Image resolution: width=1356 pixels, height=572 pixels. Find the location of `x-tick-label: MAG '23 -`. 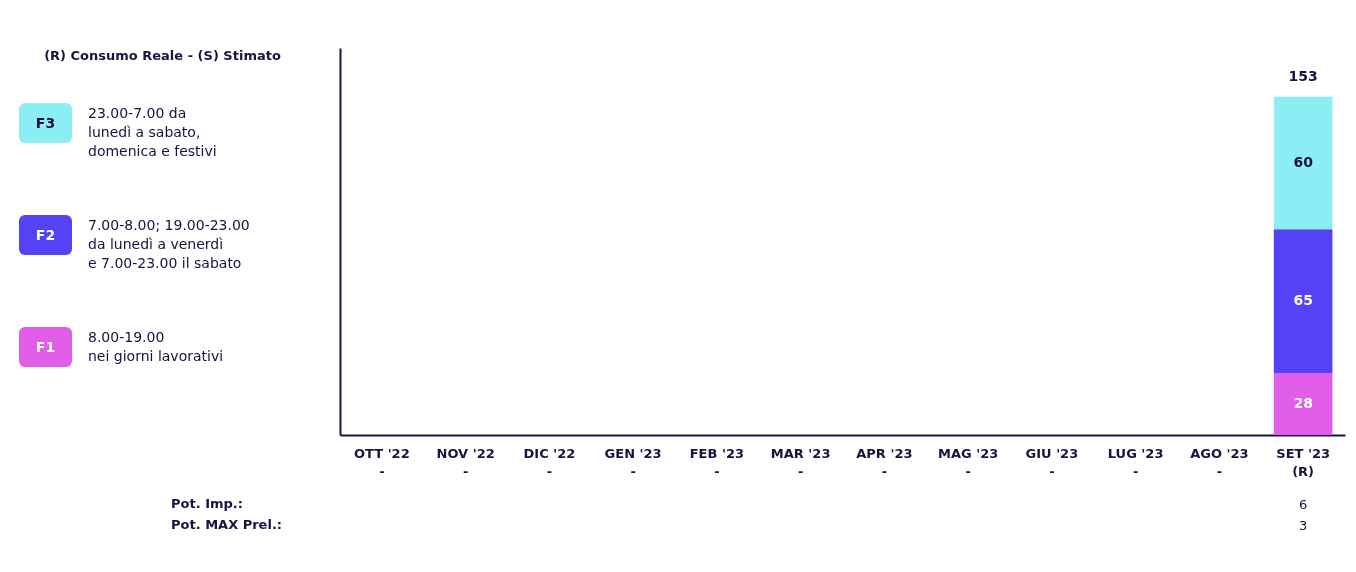

x-tick-label: MAG '23 - is located at coordinates (968, 462).